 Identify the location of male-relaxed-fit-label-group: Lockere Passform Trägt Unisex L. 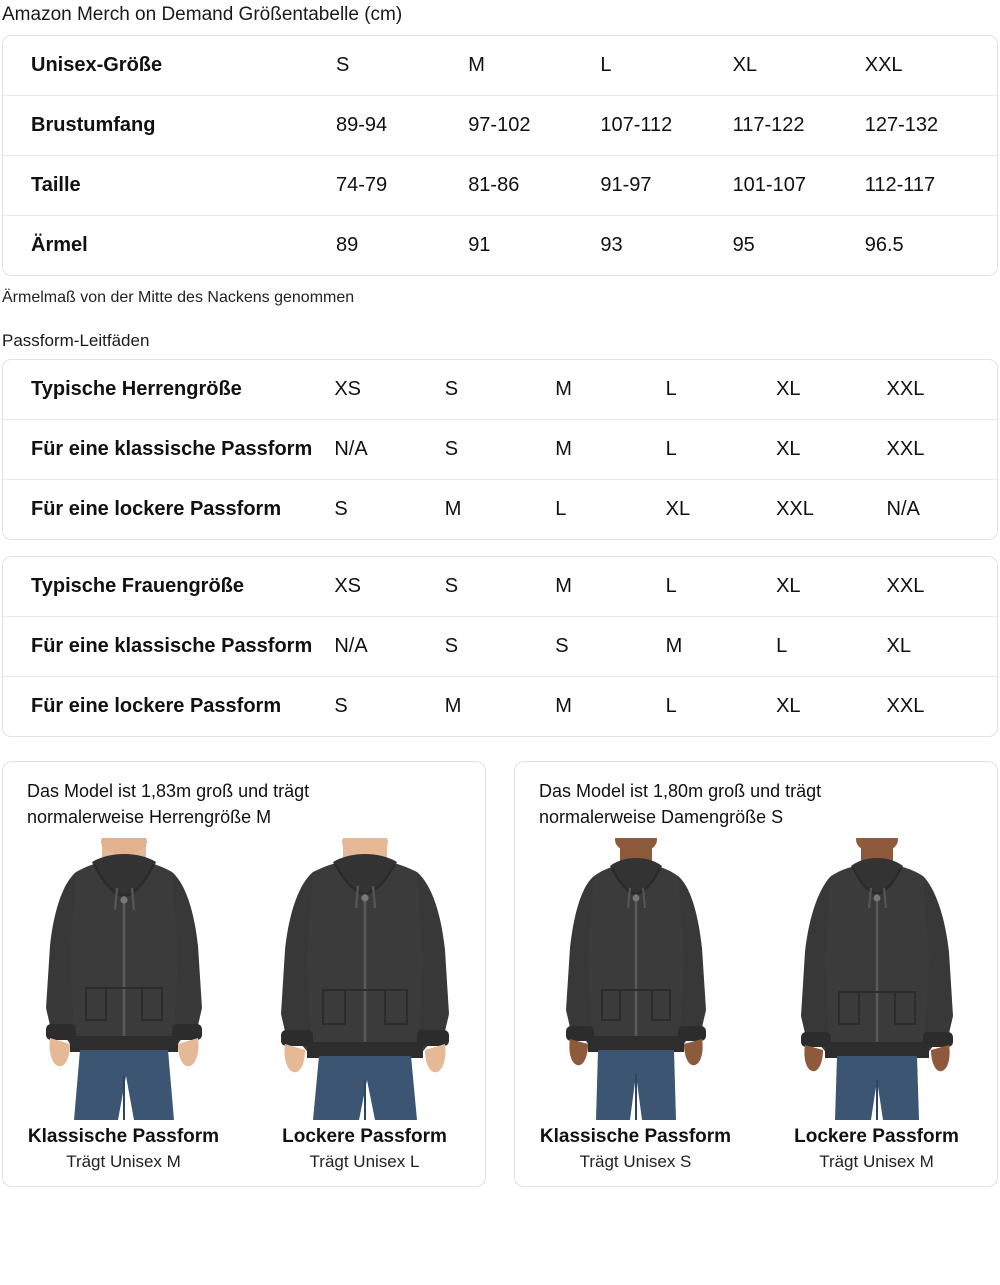
(365, 1149).